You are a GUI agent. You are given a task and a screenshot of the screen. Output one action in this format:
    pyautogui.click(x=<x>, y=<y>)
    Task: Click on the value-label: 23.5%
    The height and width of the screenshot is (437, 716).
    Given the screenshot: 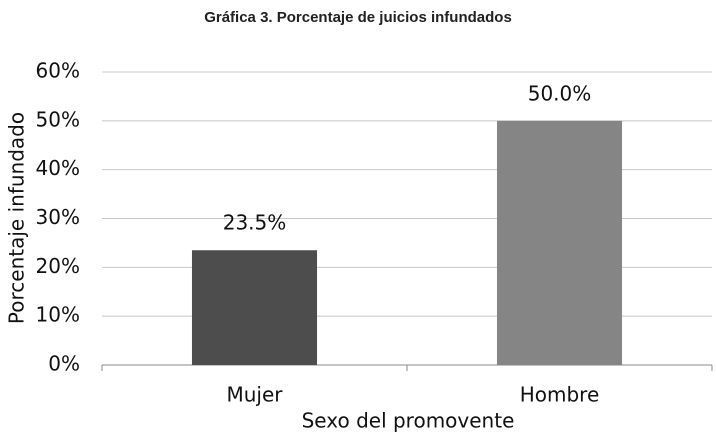 What is the action you would take?
    pyautogui.click(x=255, y=223)
    